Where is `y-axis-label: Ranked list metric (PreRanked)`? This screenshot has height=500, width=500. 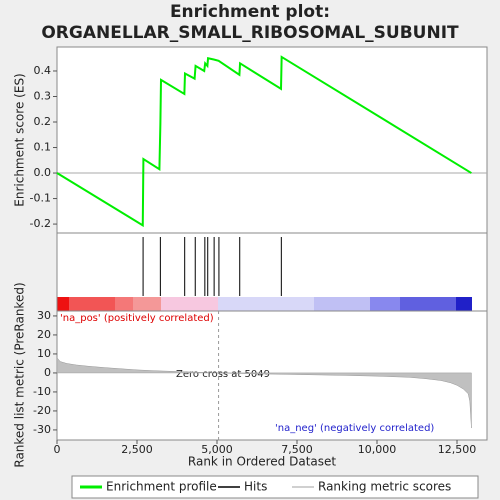 y-axis-label: Ranked list metric (PreRanked) is located at coordinates (20, 374).